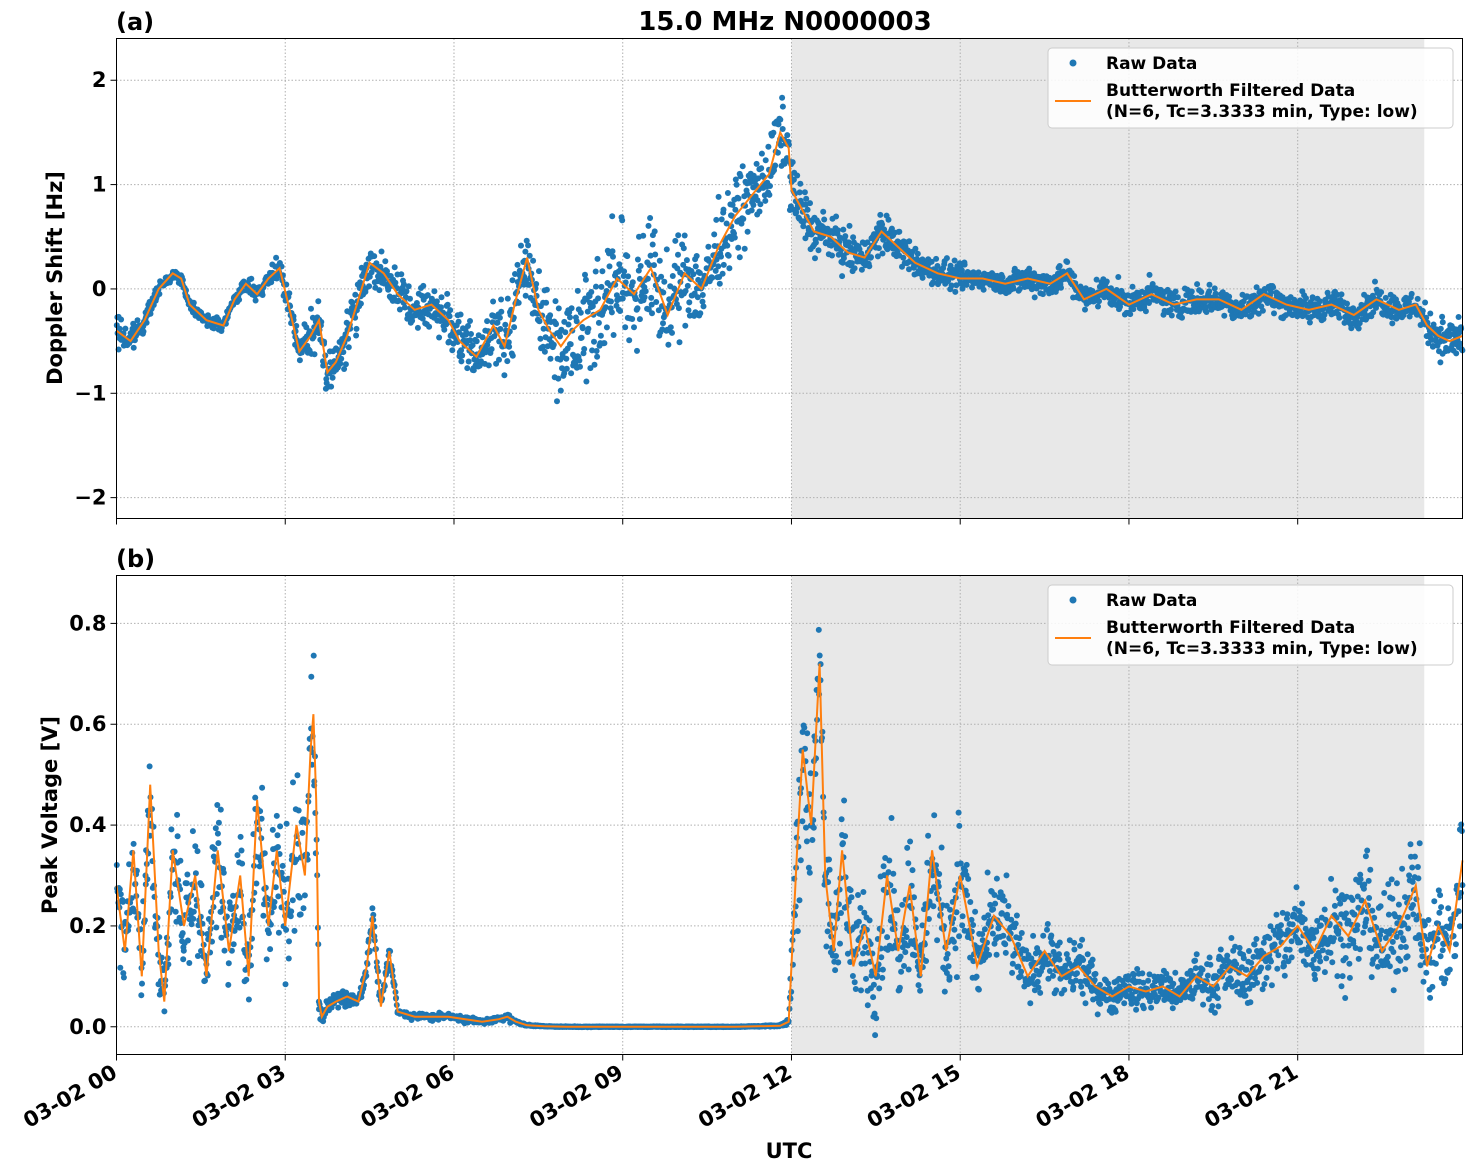 This screenshot has height=1172, width=1471. I want to click on y-tick-label: 0, so click(99, 289).